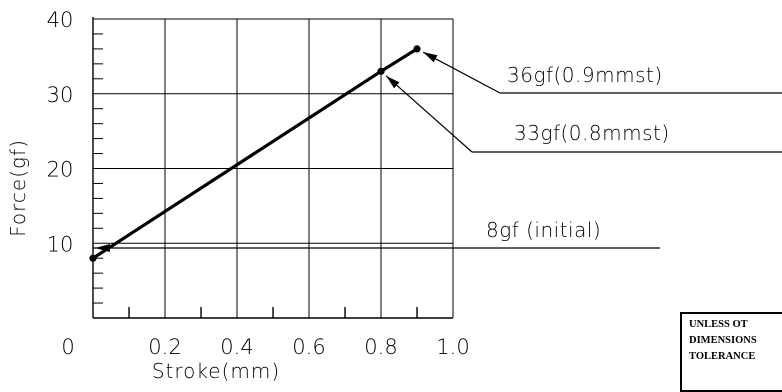  What do you see at coordinates (308, 347) in the screenshot?
I see `x-tick-label: 0.6` at bounding box center [308, 347].